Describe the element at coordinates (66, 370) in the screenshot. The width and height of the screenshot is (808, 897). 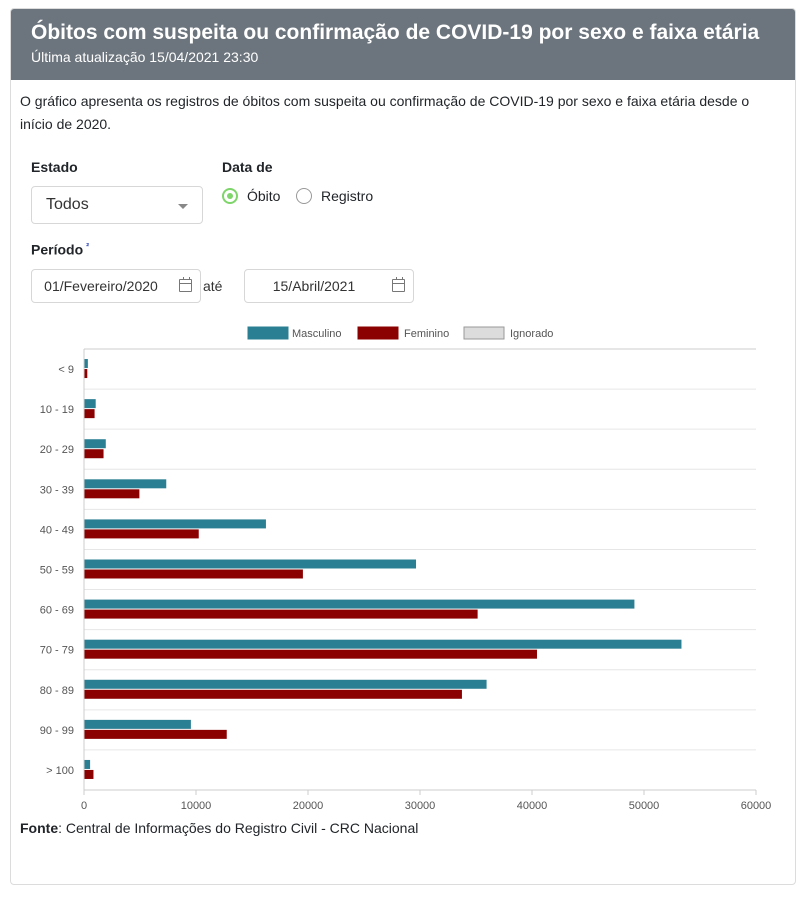
I see `y-tick-label: < 9` at that location.